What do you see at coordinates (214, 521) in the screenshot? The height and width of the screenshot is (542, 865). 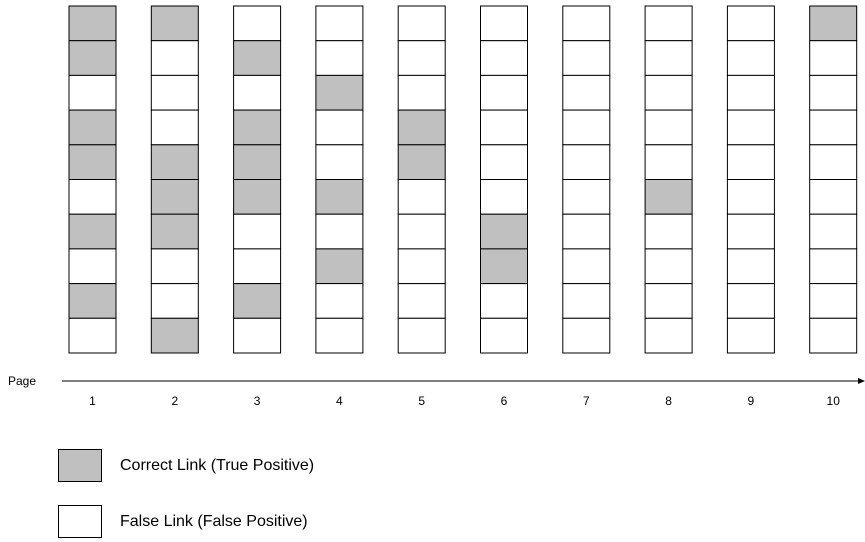 I see `legend-false-label: False Link (False Positive)` at bounding box center [214, 521].